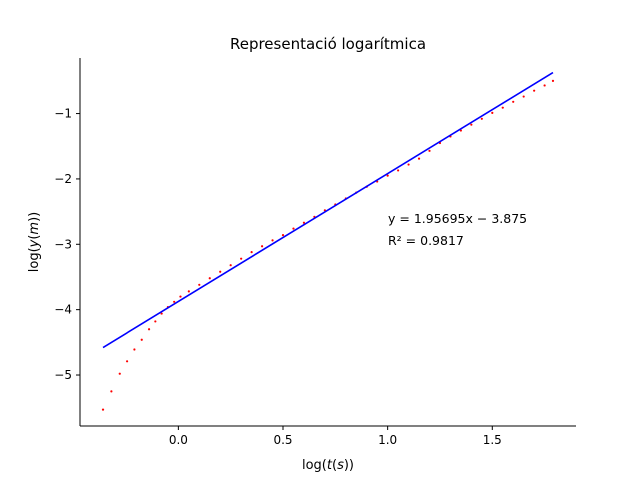 This screenshot has width=640, height=484. I want to click on x-ticks: 0.0 0.5 1.0 1.5, so click(335, 436).